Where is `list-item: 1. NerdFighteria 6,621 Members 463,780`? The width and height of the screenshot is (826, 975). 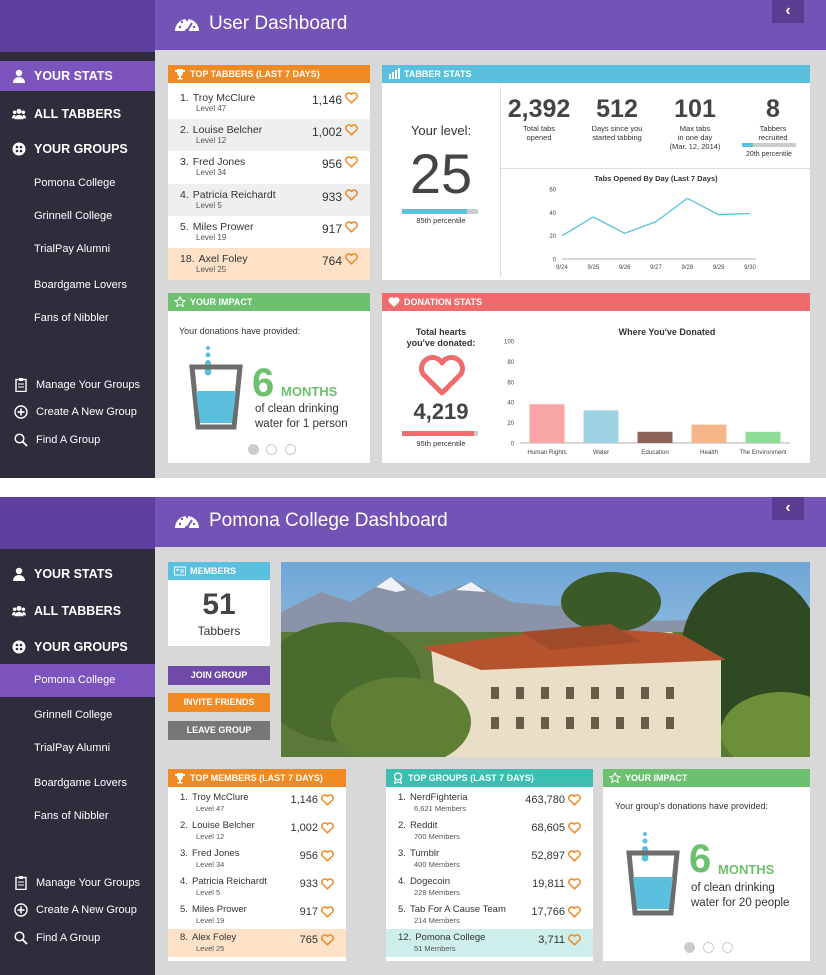 list-item: 1. NerdFighteria 6,621 Members 463,780 is located at coordinates (489, 803).